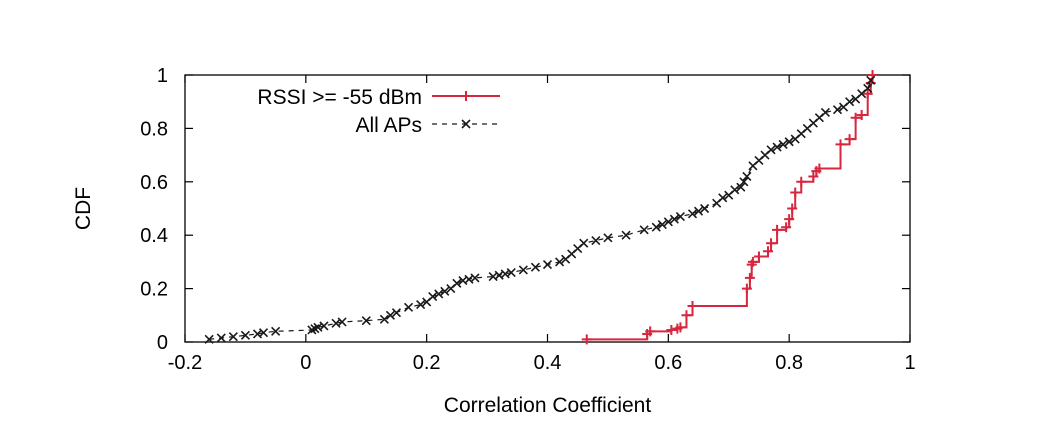  What do you see at coordinates (388, 125) in the screenshot?
I see `legend-label: All APs` at bounding box center [388, 125].